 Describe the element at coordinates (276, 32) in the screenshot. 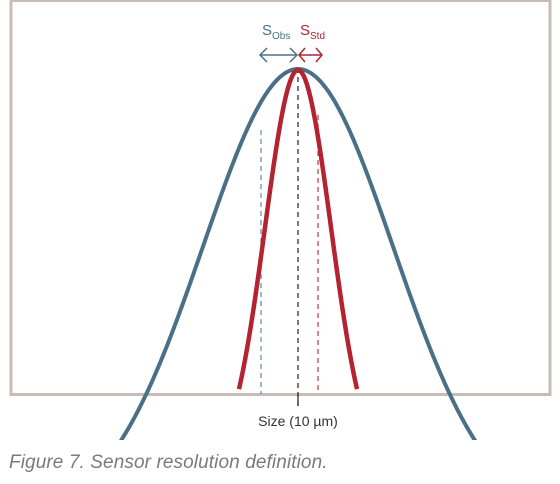

I see `observed-width-label: SObs` at that location.